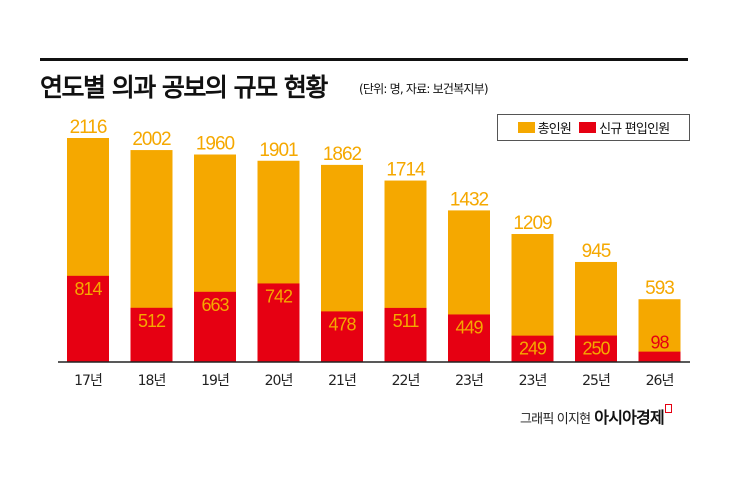 This screenshot has width=745, height=484. Describe the element at coordinates (184, 87) in the screenshot. I see `chart-title: 연도별 의과 공보의 규모 현황` at that location.